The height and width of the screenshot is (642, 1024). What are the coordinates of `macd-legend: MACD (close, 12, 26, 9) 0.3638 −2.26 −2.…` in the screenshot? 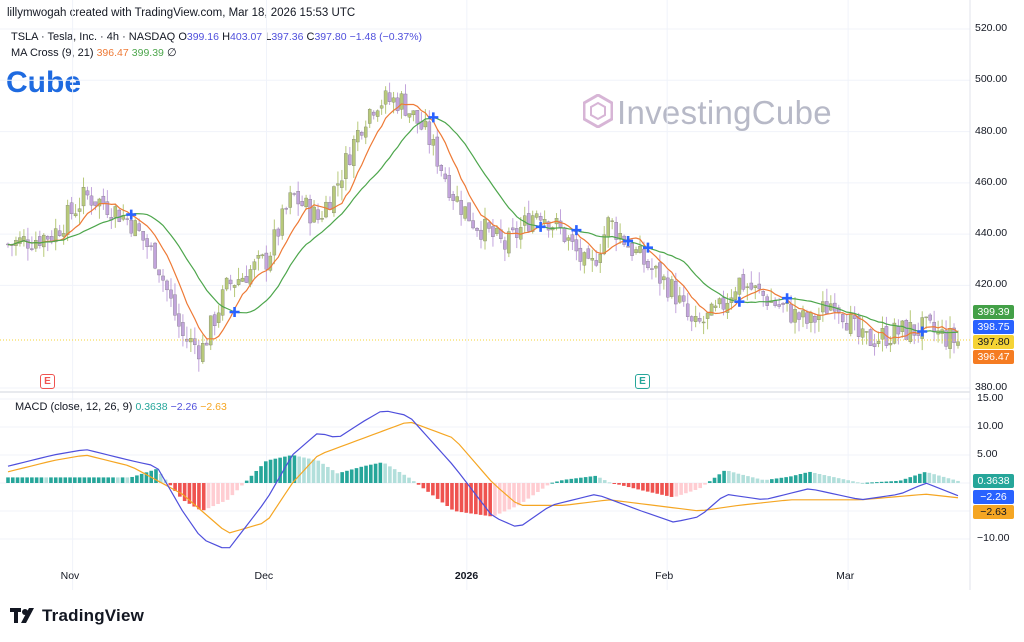 It's located at (121, 407).